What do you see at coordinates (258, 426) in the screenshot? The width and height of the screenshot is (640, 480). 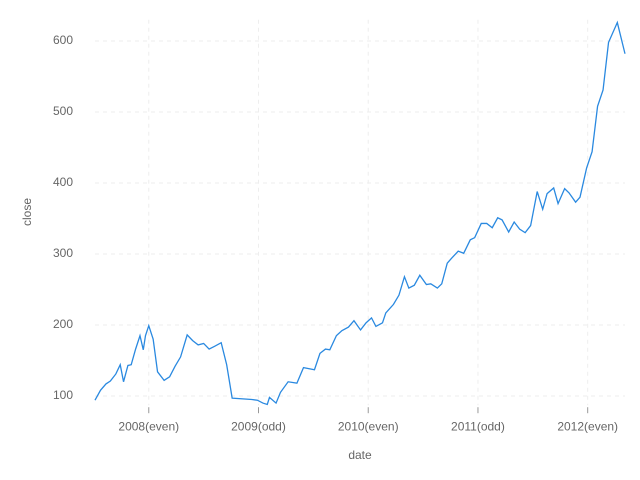 I see `x-tick-label: 2009(odd)` at bounding box center [258, 426].